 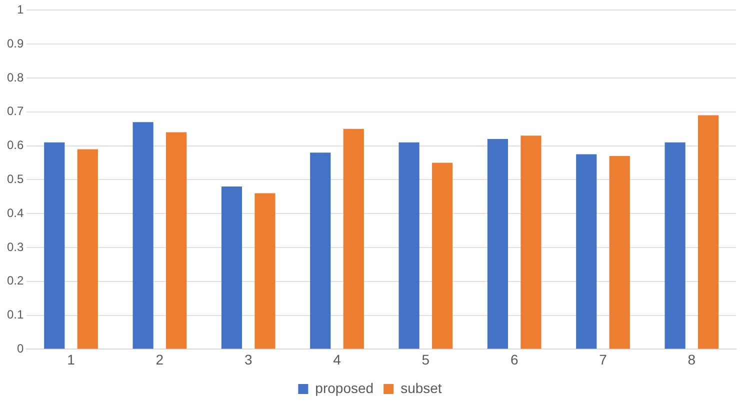 I want to click on y-tick-label: 0.4, so click(x=15, y=213).